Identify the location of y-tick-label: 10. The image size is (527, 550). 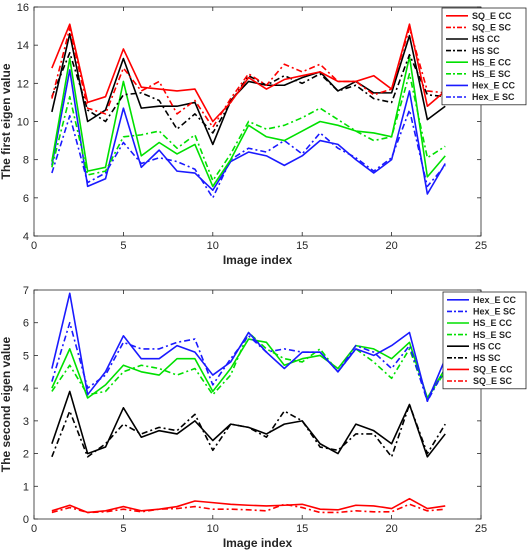
(23, 123).